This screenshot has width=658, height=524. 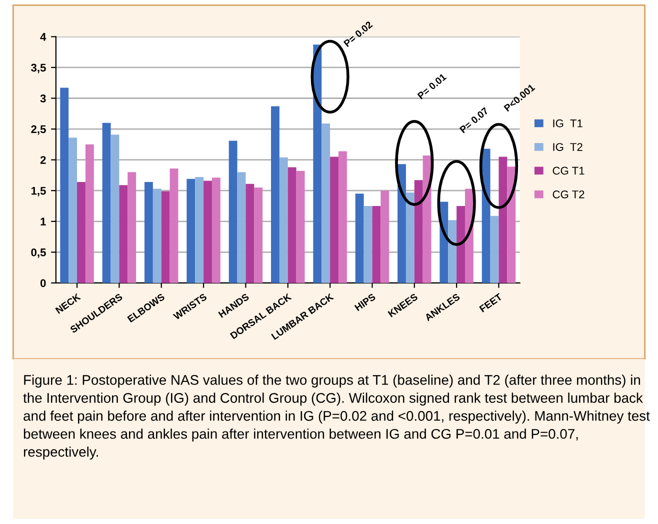 What do you see at coordinates (432, 86) in the screenshot?
I see `annotation: P= 0.01` at bounding box center [432, 86].